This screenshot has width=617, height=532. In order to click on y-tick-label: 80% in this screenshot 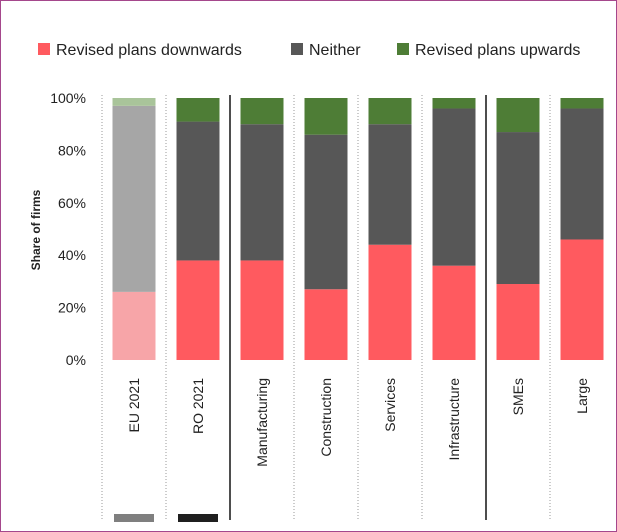, I will do `click(72, 150)`.